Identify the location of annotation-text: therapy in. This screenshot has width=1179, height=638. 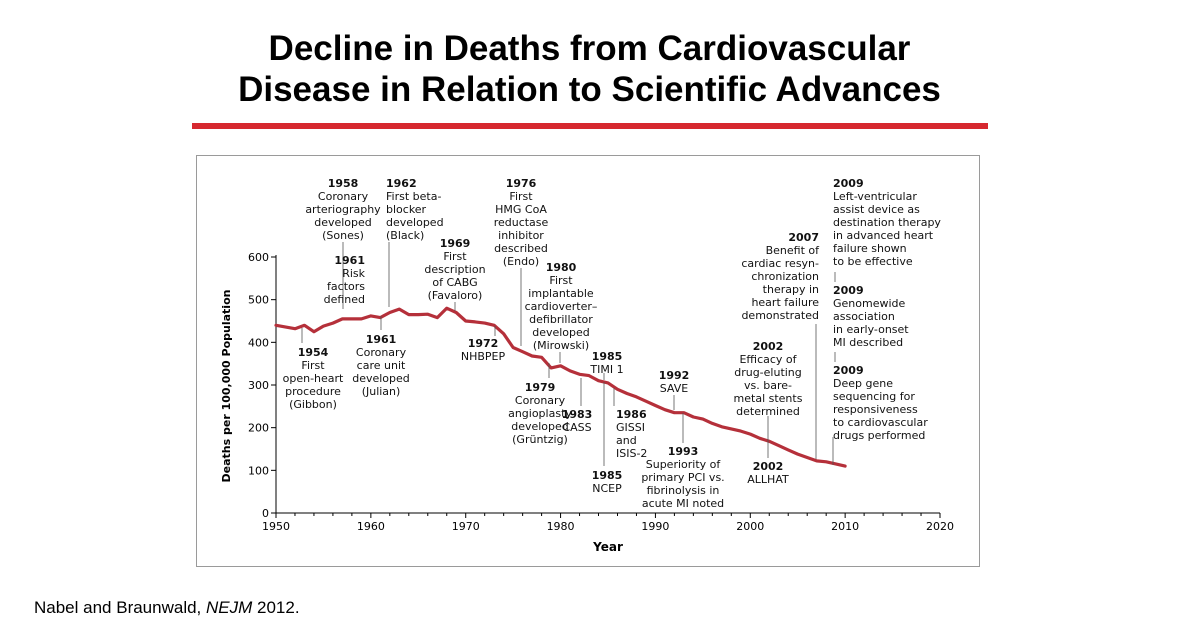
(791, 289).